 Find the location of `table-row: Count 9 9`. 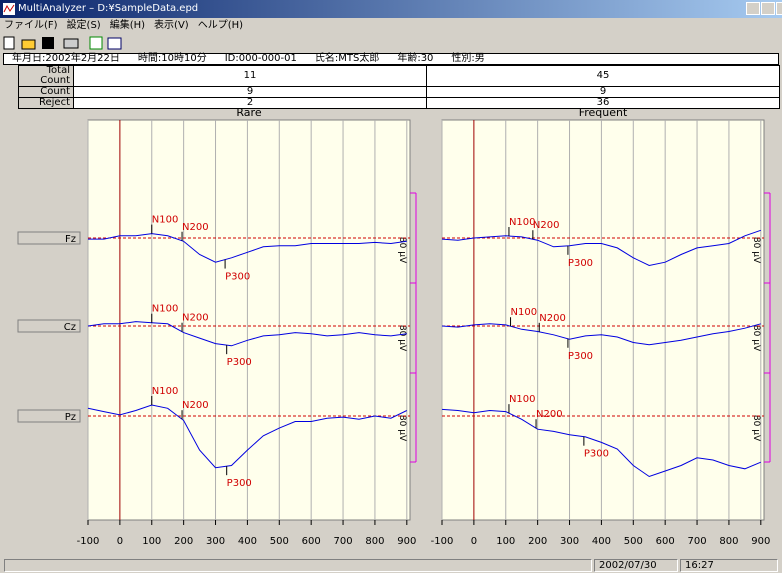

table-row: Count 9 9 is located at coordinates (399, 92).